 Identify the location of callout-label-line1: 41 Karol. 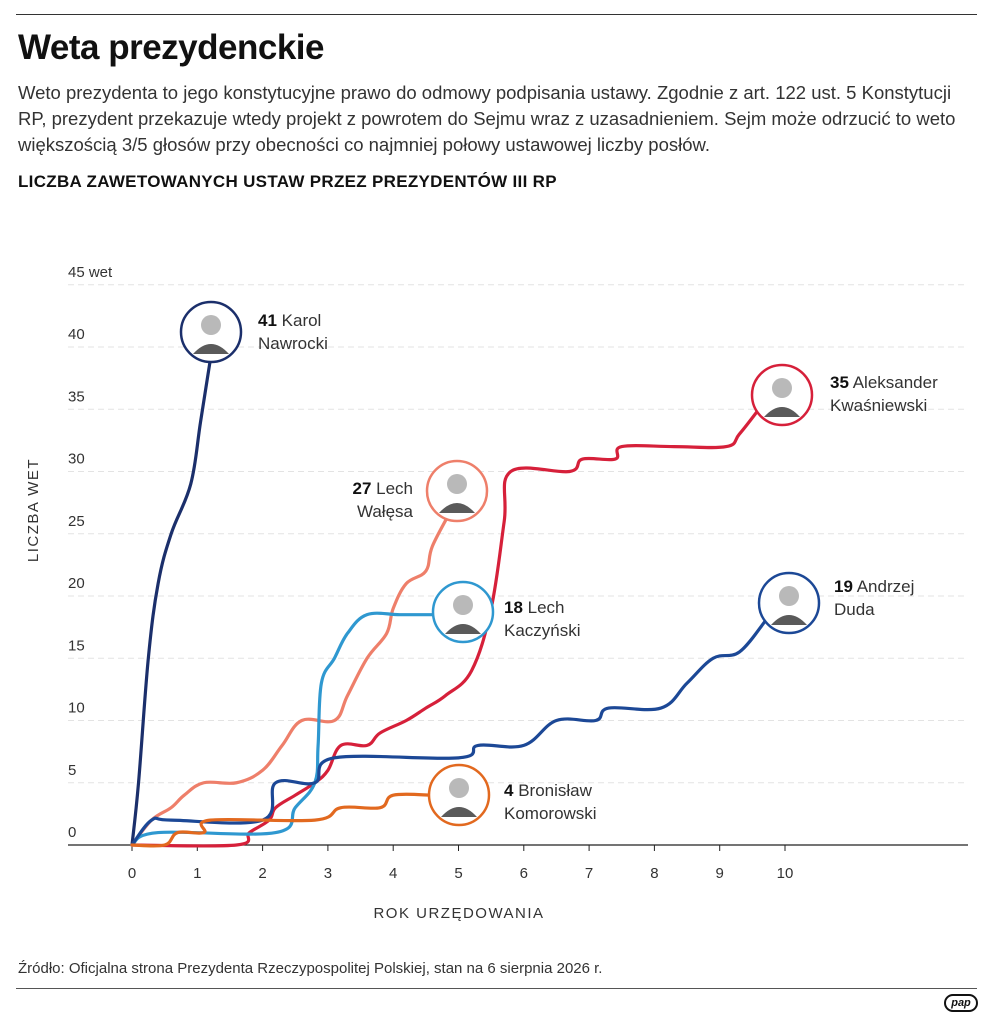
(289, 320).